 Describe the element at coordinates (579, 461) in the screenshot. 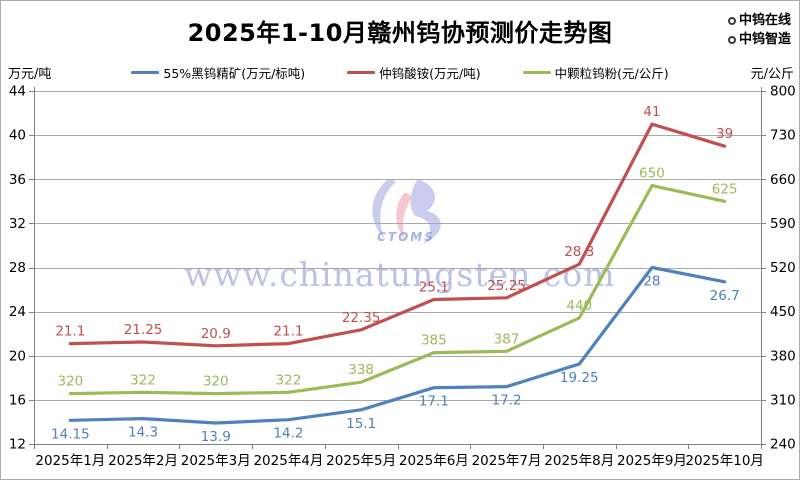

I see `svg-text: 2025年8月` at that location.